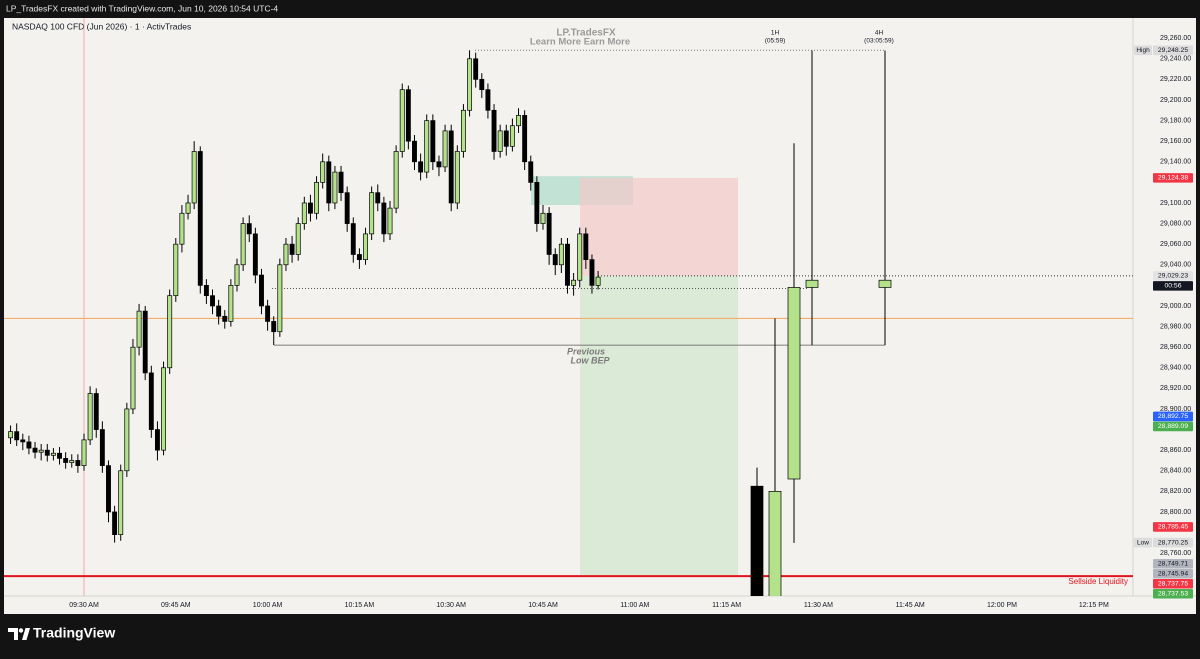  Describe the element at coordinates (879, 41) in the screenshot. I see `htf-label: (03:05:59)` at that location.